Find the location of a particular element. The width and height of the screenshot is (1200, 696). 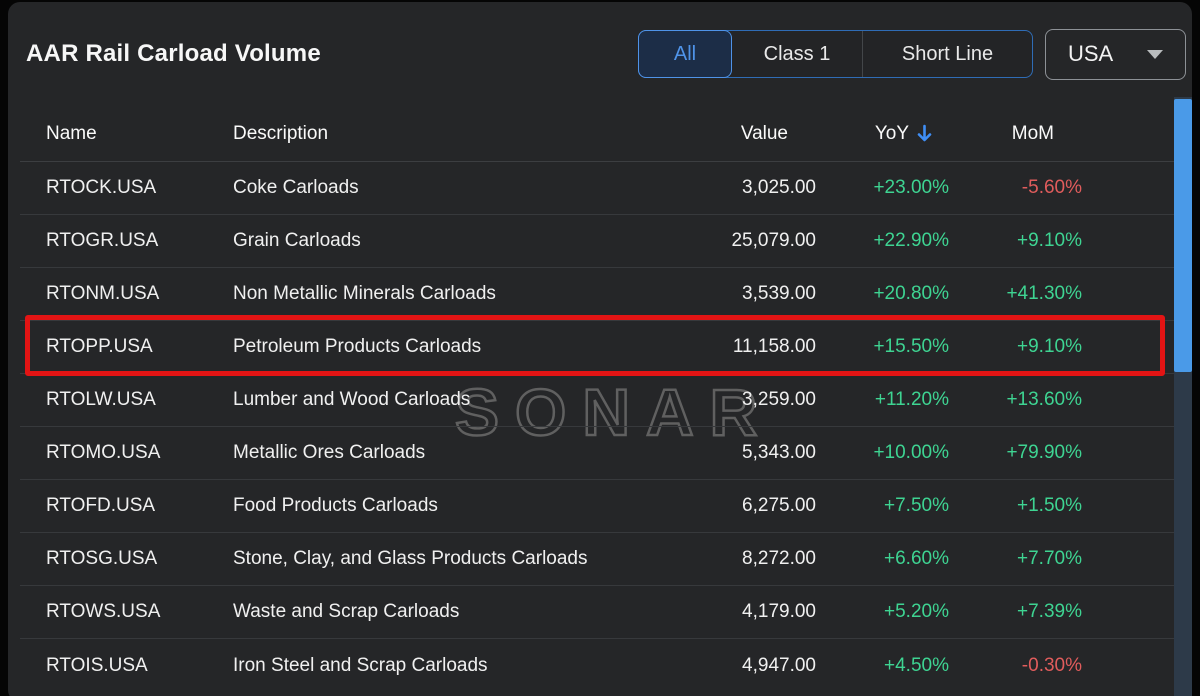

row-description: Non Metallic Minerals Carloads is located at coordinates (364, 293).